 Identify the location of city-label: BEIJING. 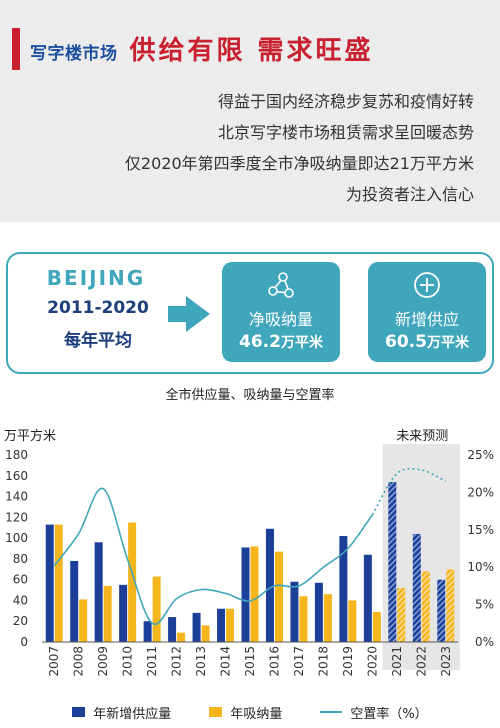
(96, 278).